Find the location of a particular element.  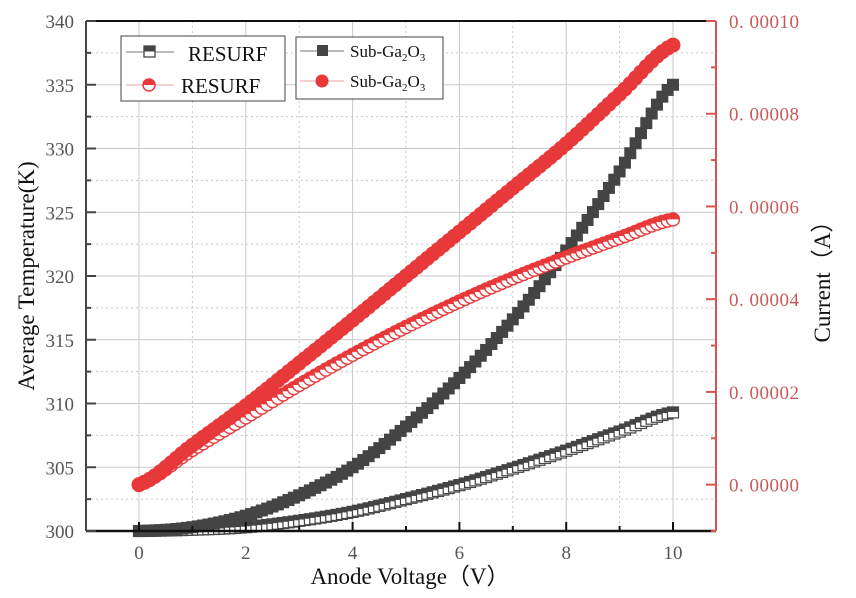

y-right-tick-label: 0. 00002 is located at coordinates (764, 393).